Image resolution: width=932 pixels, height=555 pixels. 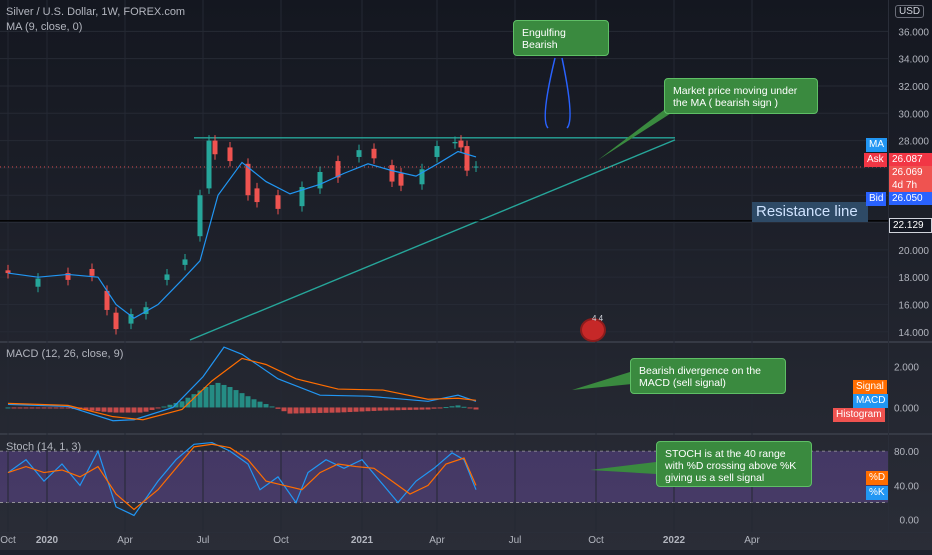 I want to click on price-tick-label: 32.000, so click(x=913, y=87).